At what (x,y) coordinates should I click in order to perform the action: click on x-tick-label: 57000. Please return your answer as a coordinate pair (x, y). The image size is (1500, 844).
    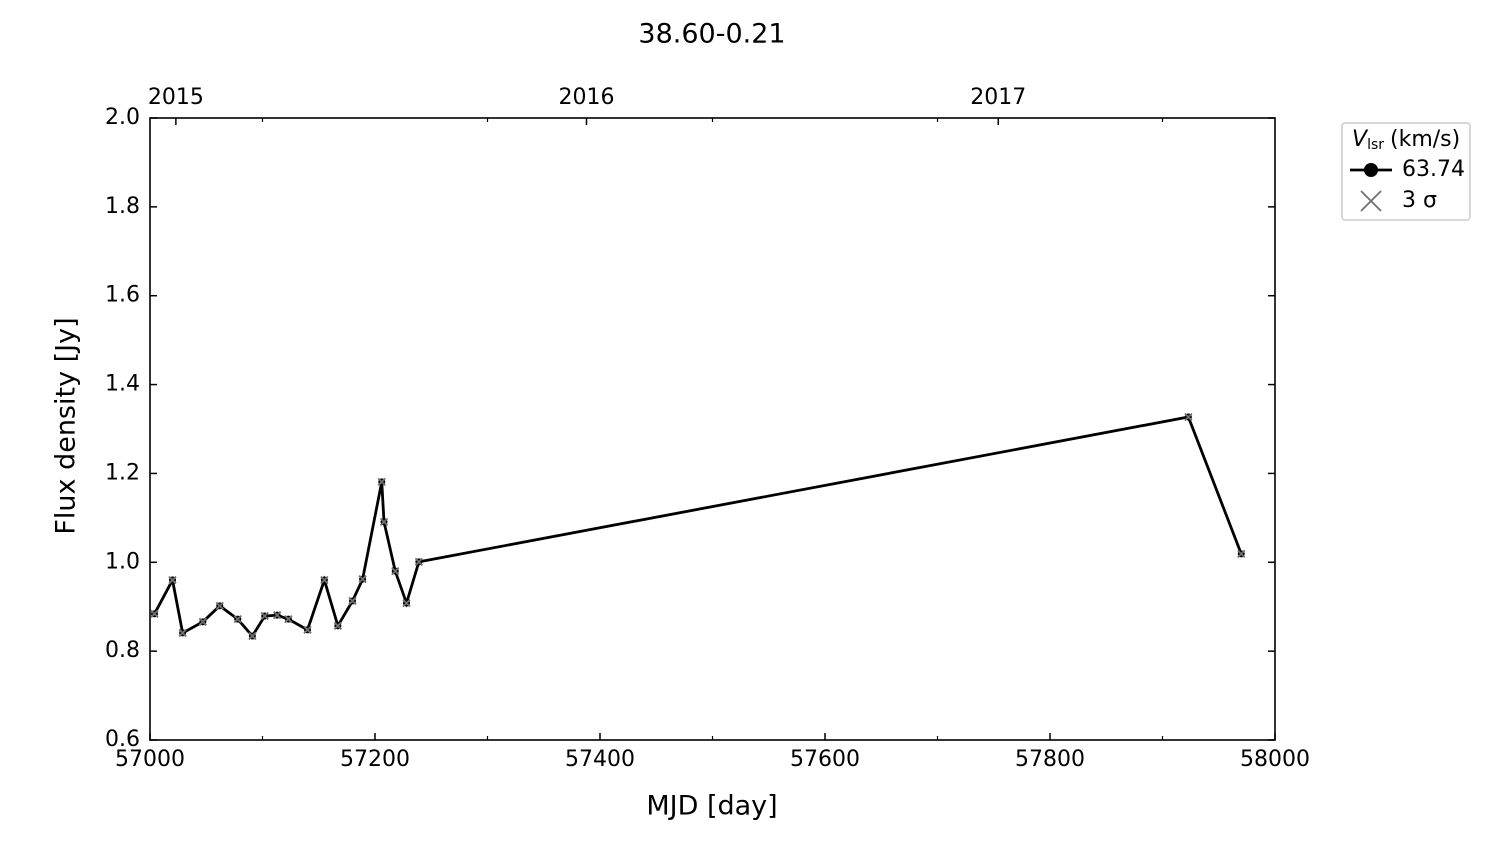
    Looking at the image, I should click on (150, 759).